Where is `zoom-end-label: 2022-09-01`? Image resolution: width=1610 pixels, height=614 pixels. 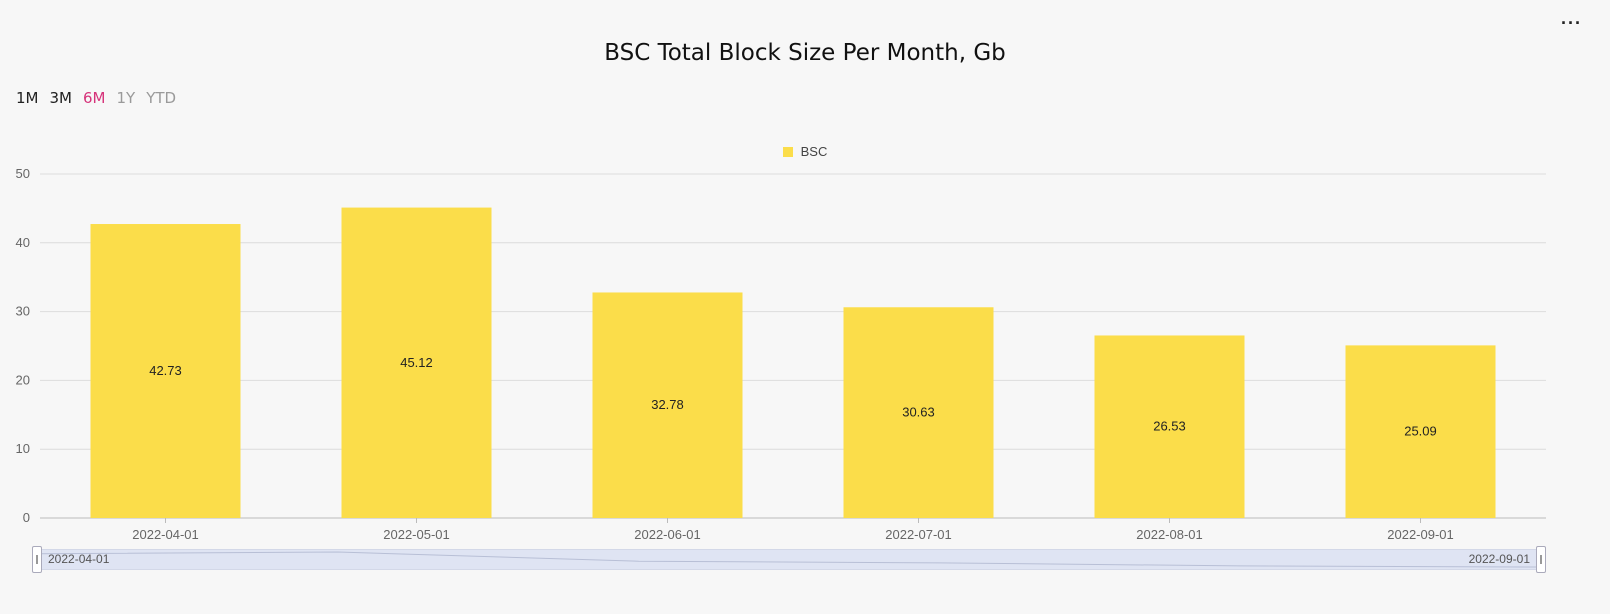 zoom-end-label: 2022-09-01 is located at coordinates (1499, 559).